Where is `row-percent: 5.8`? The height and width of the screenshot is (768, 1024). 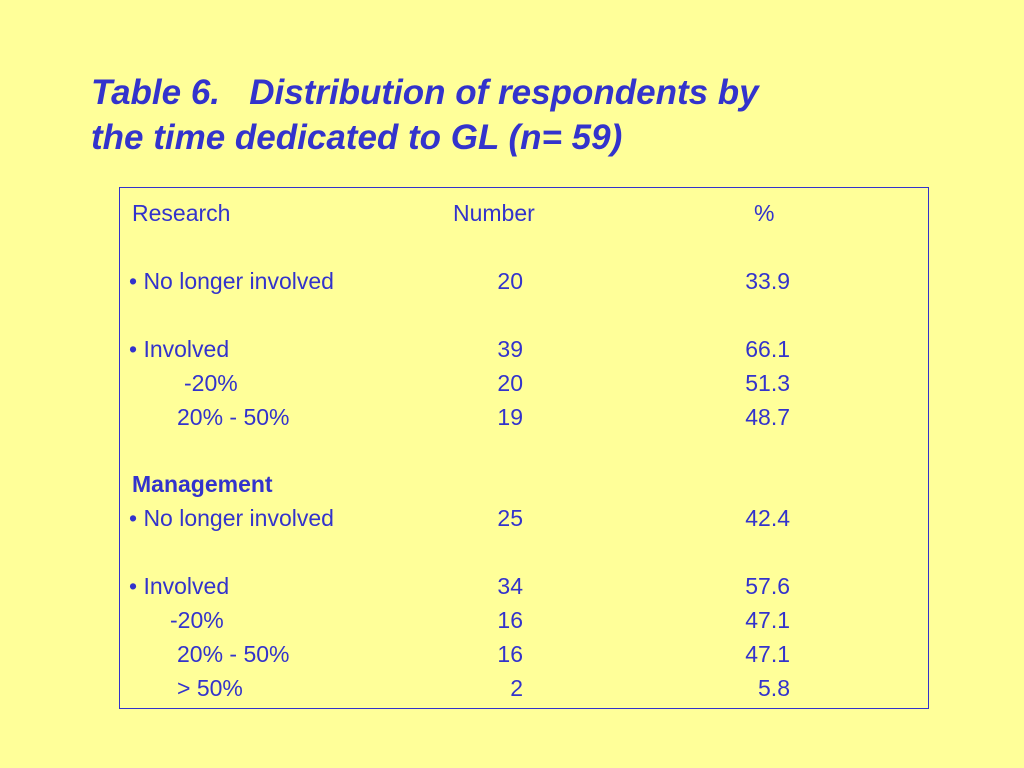
row-percent: 5.8 is located at coordinates (774, 688).